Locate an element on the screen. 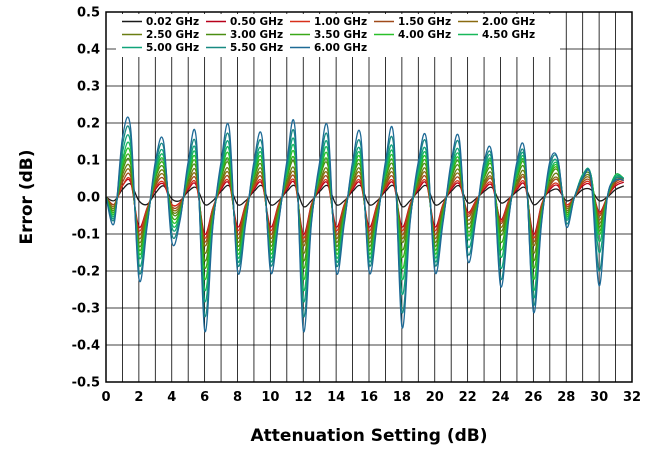 The height and width of the screenshot is (449, 662). x-tick-label: 24 is located at coordinates (500, 397).